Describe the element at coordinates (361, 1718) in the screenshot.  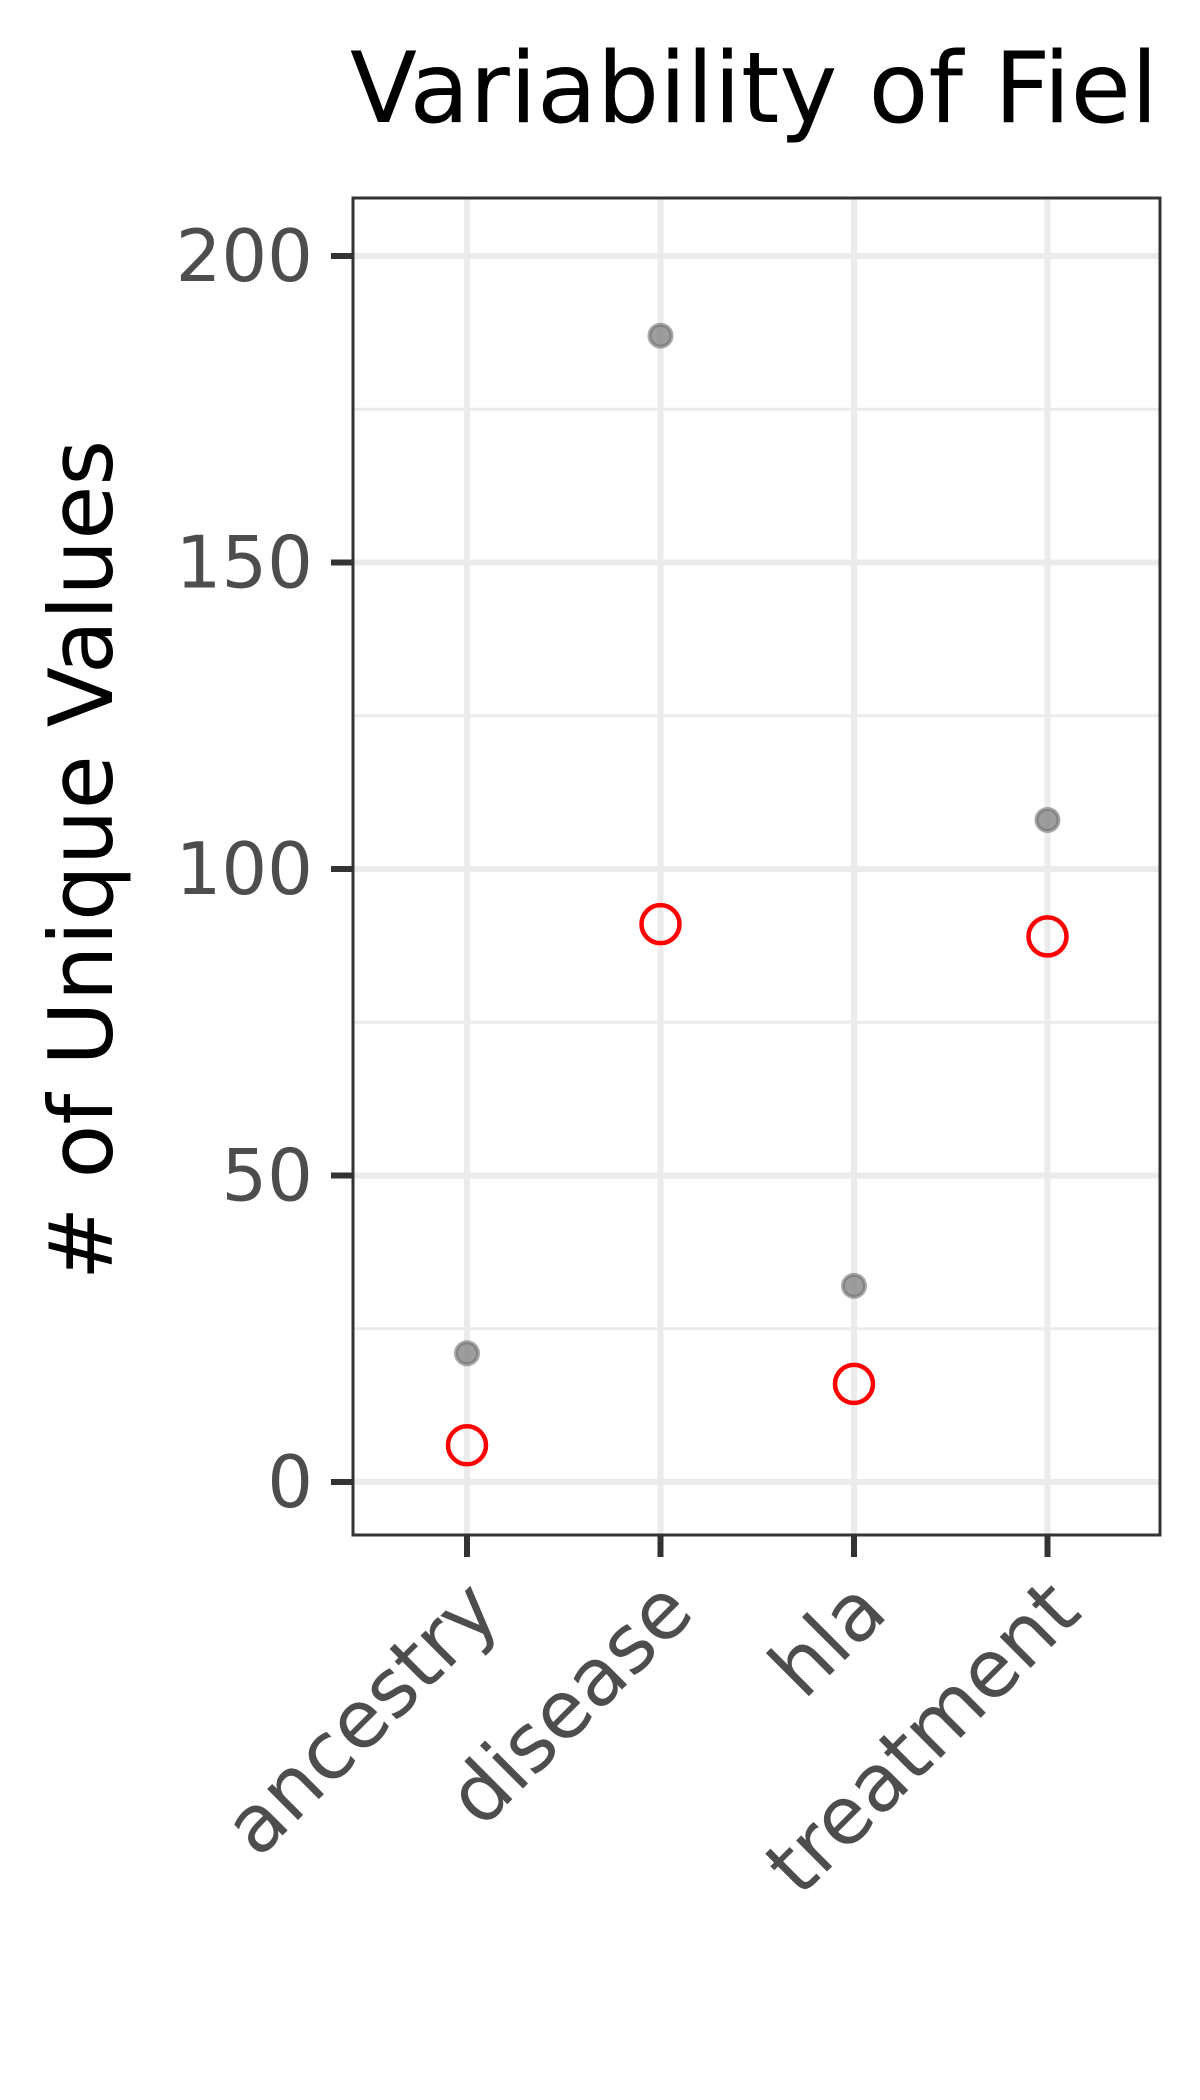
I see `x-tick-label: ancestry` at that location.